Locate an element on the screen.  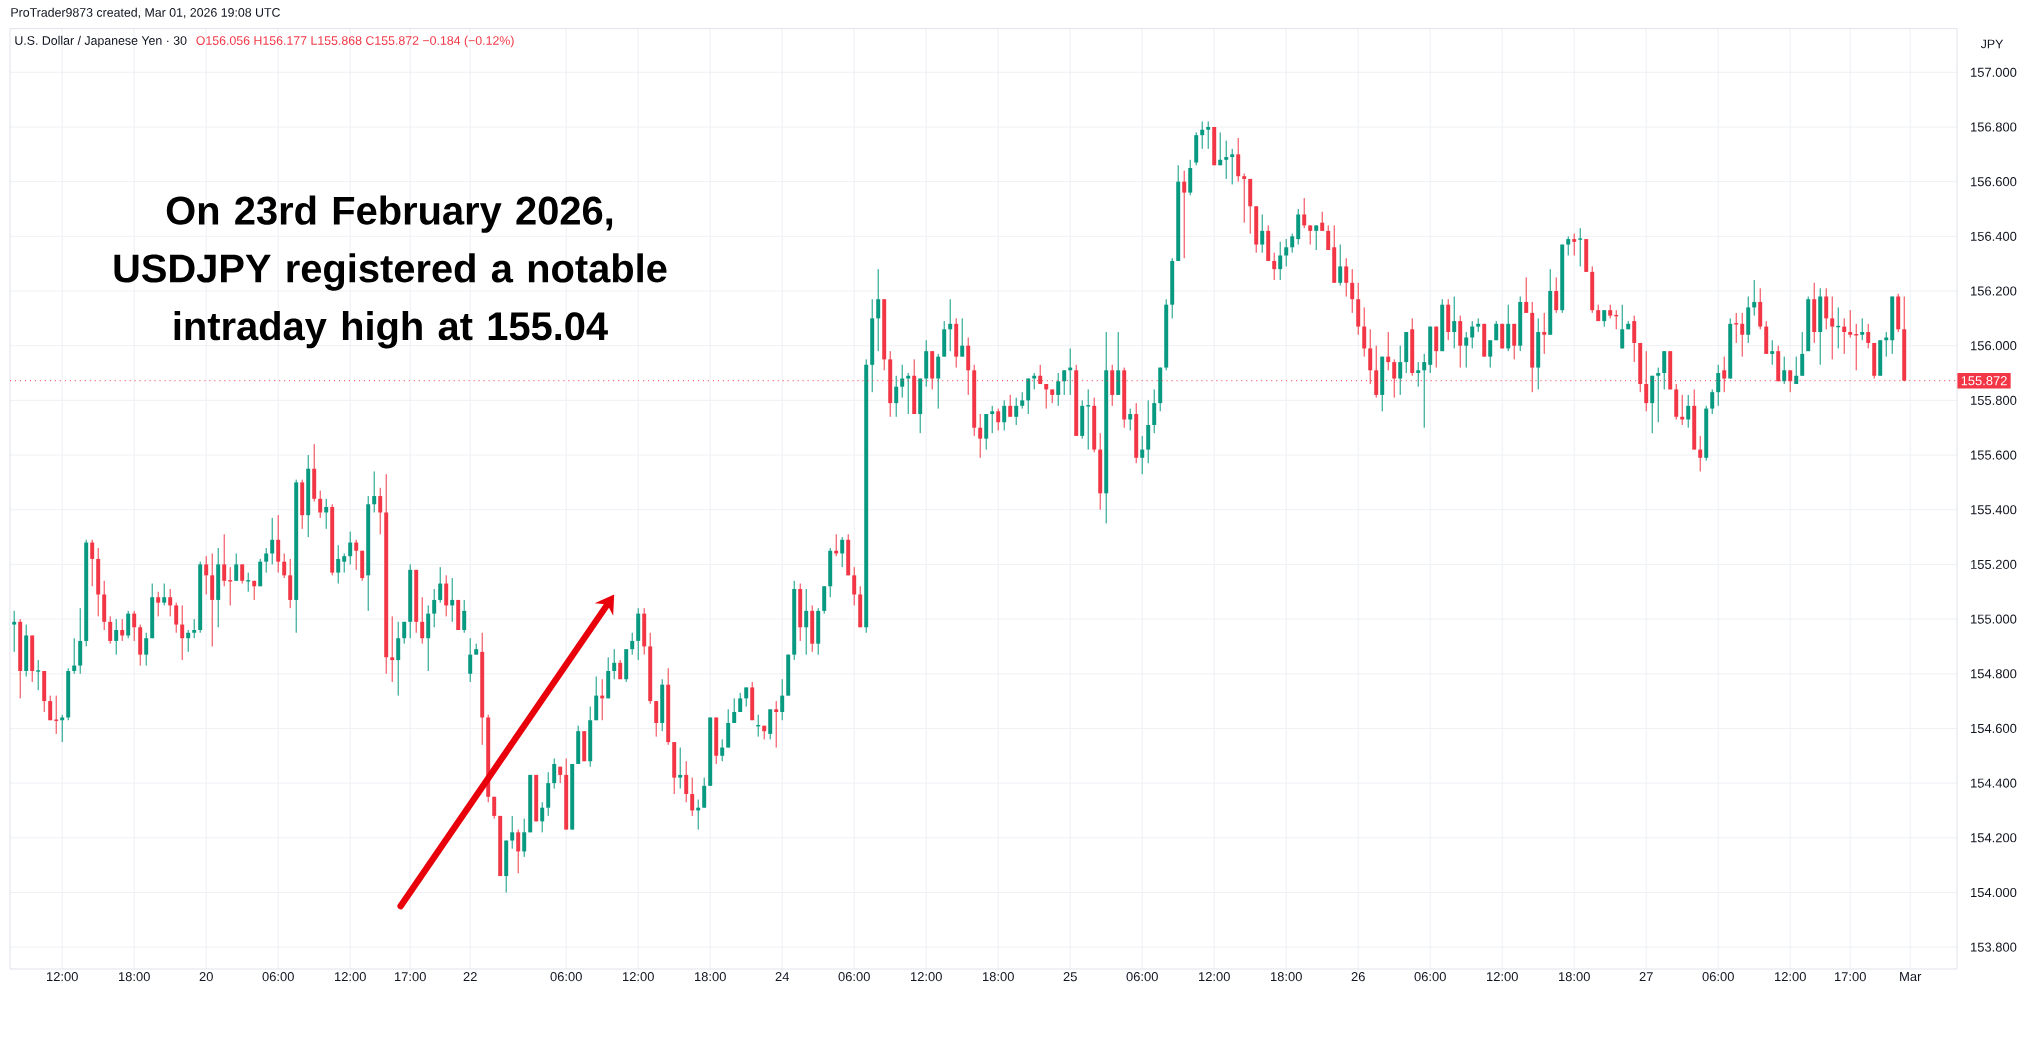
text: O156.056 H156.177 L155.868 C155.872 −0.184 (−0.12%) is located at coordinates (355, 41).